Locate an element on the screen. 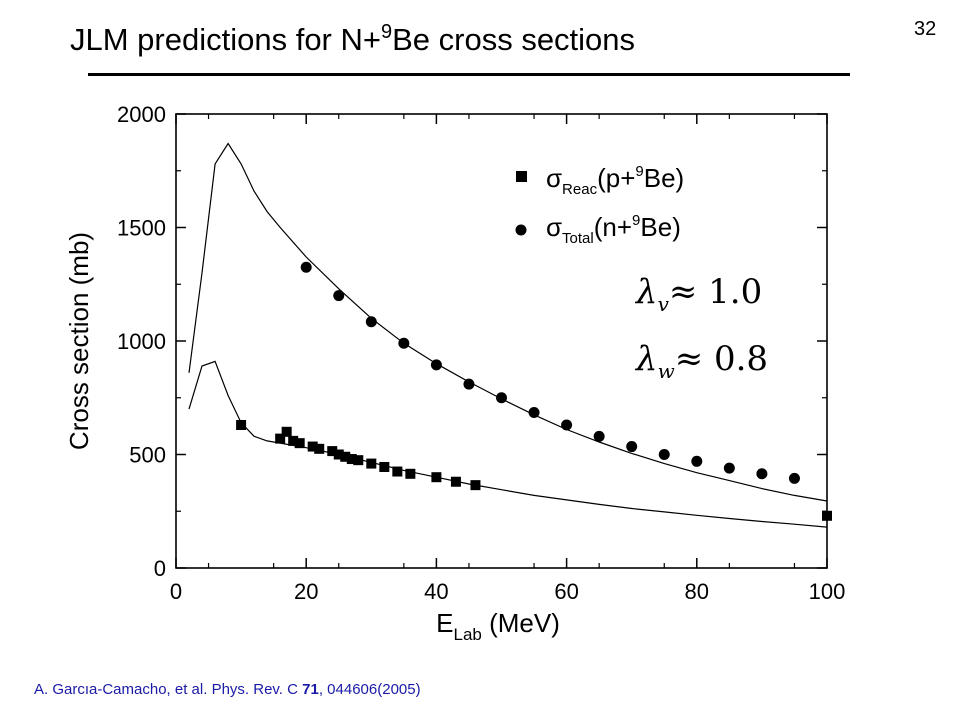 The image size is (960, 720). legend-circle-marker is located at coordinates (521, 230).